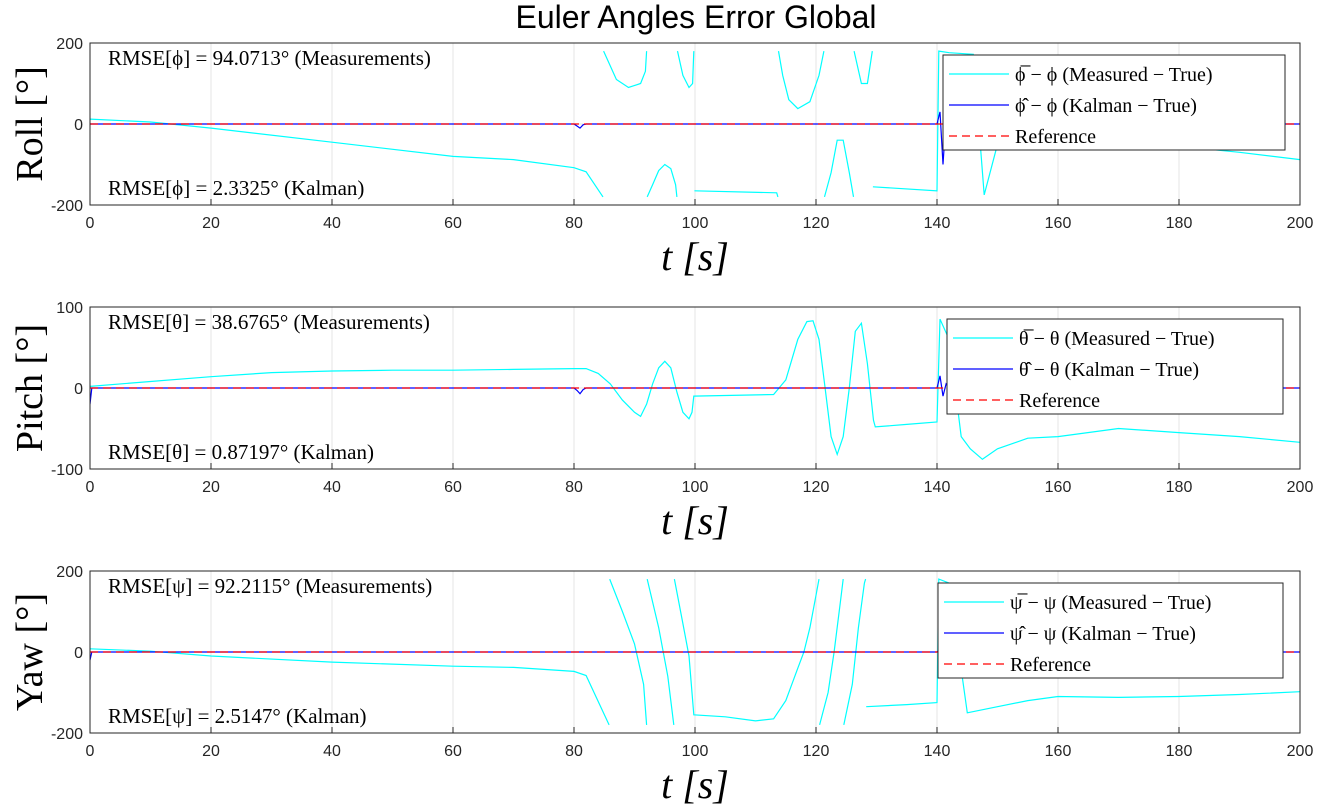 This screenshot has height=808, width=1318. What do you see at coordinates (1106, 106) in the screenshot?
I see `legend-entry: ϕ̂ − ϕ (Kalman − True)` at bounding box center [1106, 106].